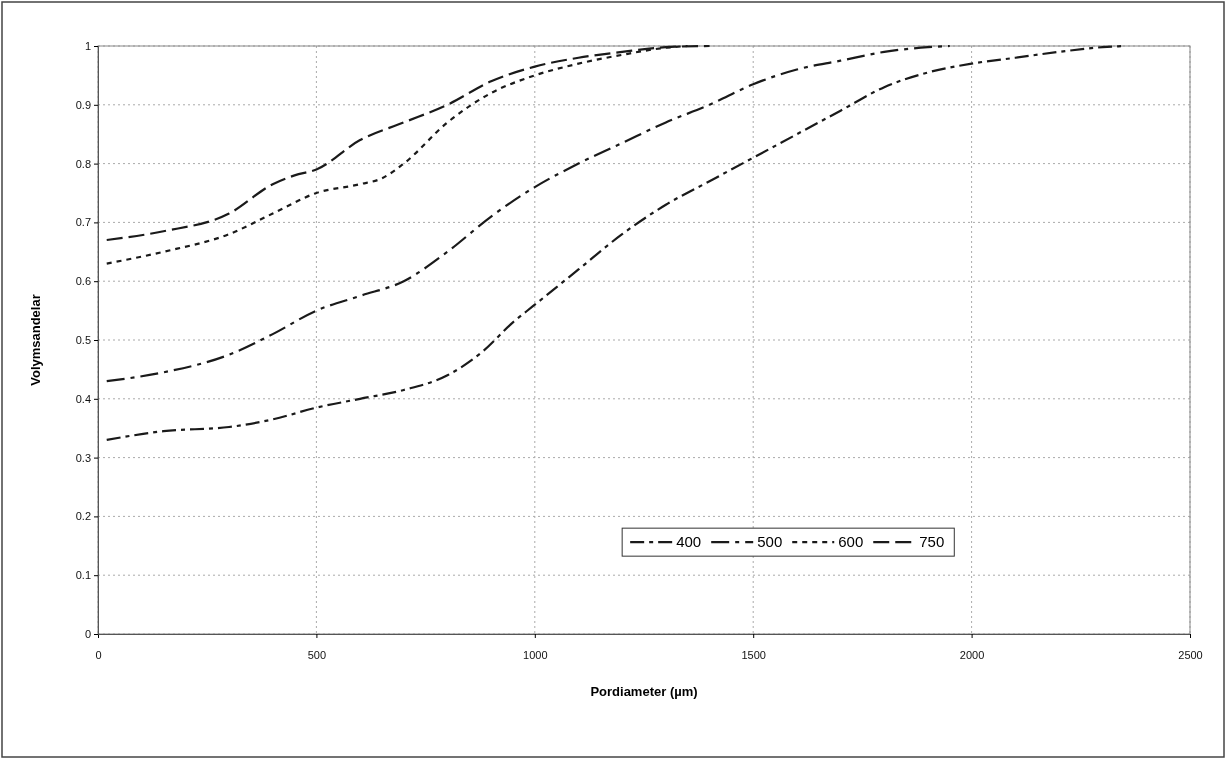 The width and height of the screenshot is (1228, 759). What do you see at coordinates (83, 281) in the screenshot?
I see `y-tick-label: 0.6` at bounding box center [83, 281].